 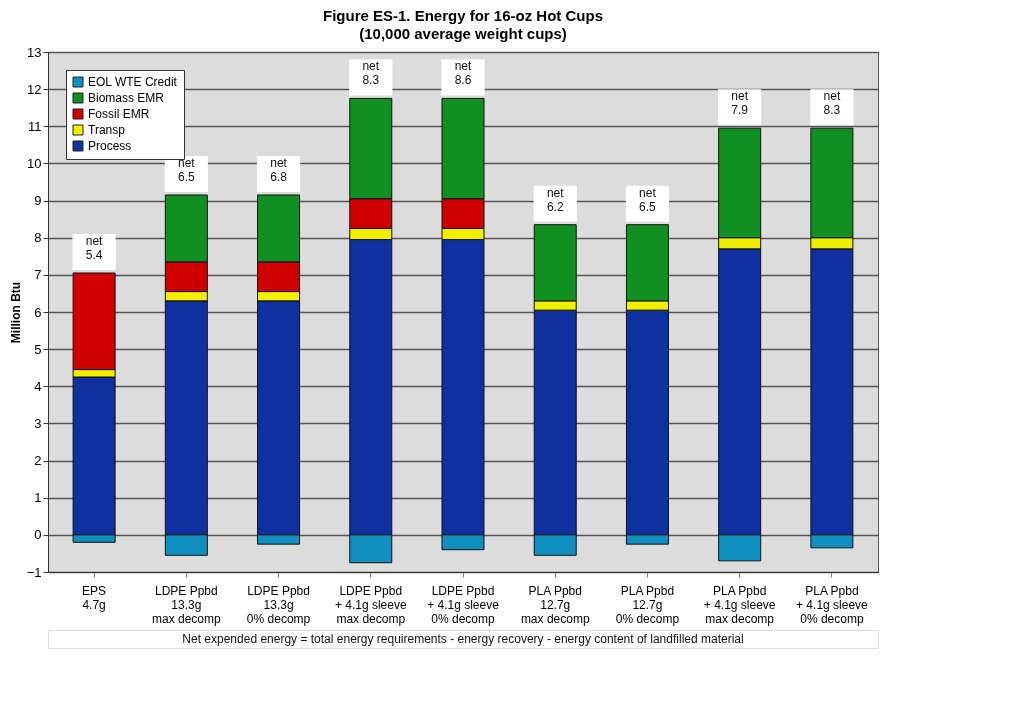 What do you see at coordinates (463, 639) in the screenshot?
I see `text: Net expended energy = total energy requirements - energy recovery - energy content of landfilled material` at bounding box center [463, 639].